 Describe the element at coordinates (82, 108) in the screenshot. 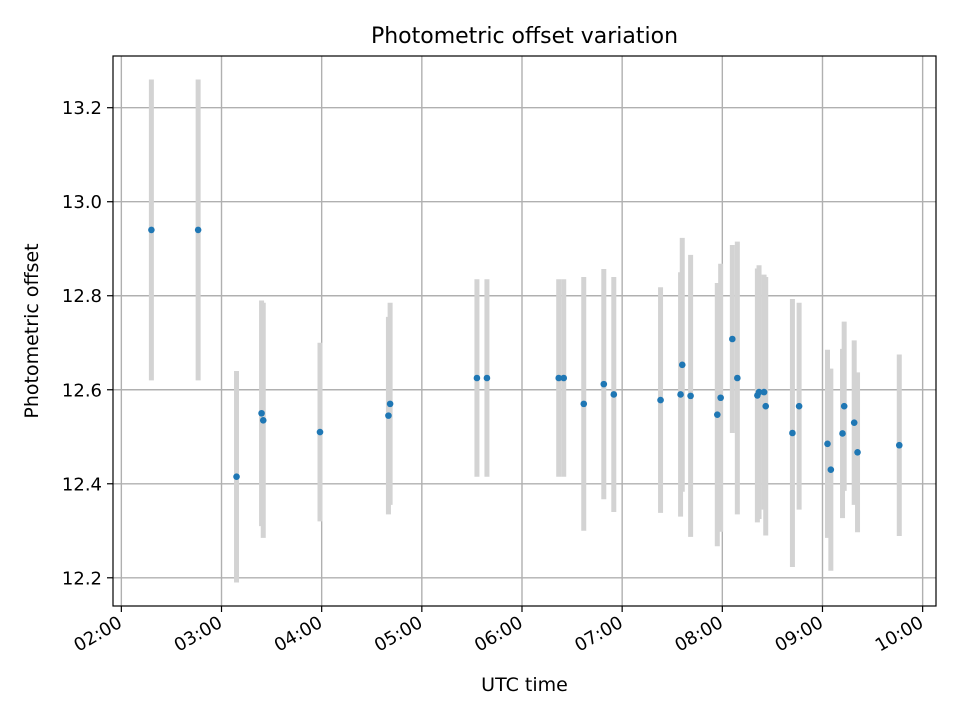

I see `y-tick-label: 13.2` at that location.